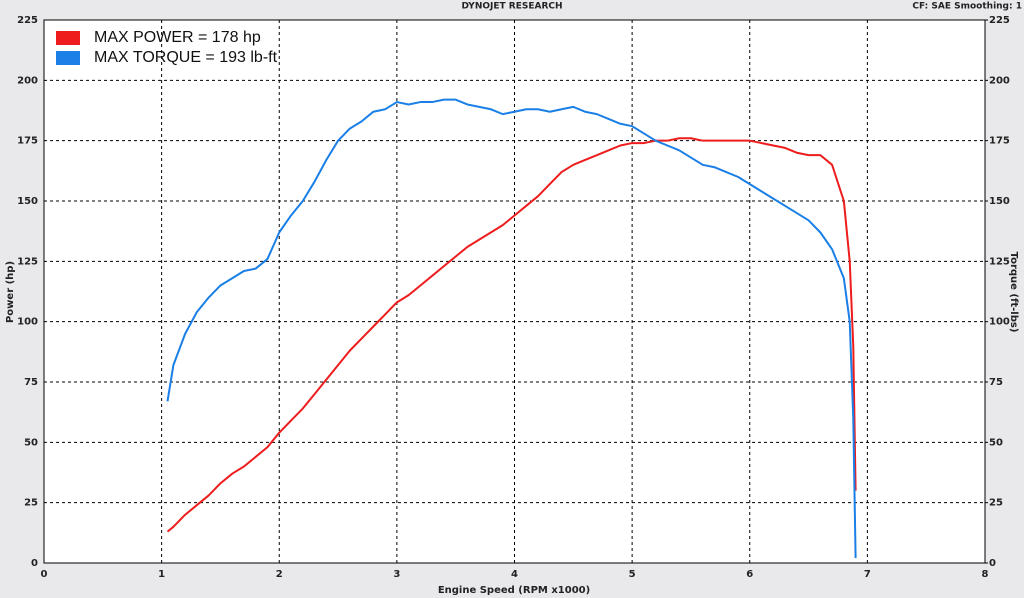 The height and width of the screenshot is (598, 1024). What do you see at coordinates (999, 261) in the screenshot?
I see `y2-tick-label: 125` at bounding box center [999, 261].